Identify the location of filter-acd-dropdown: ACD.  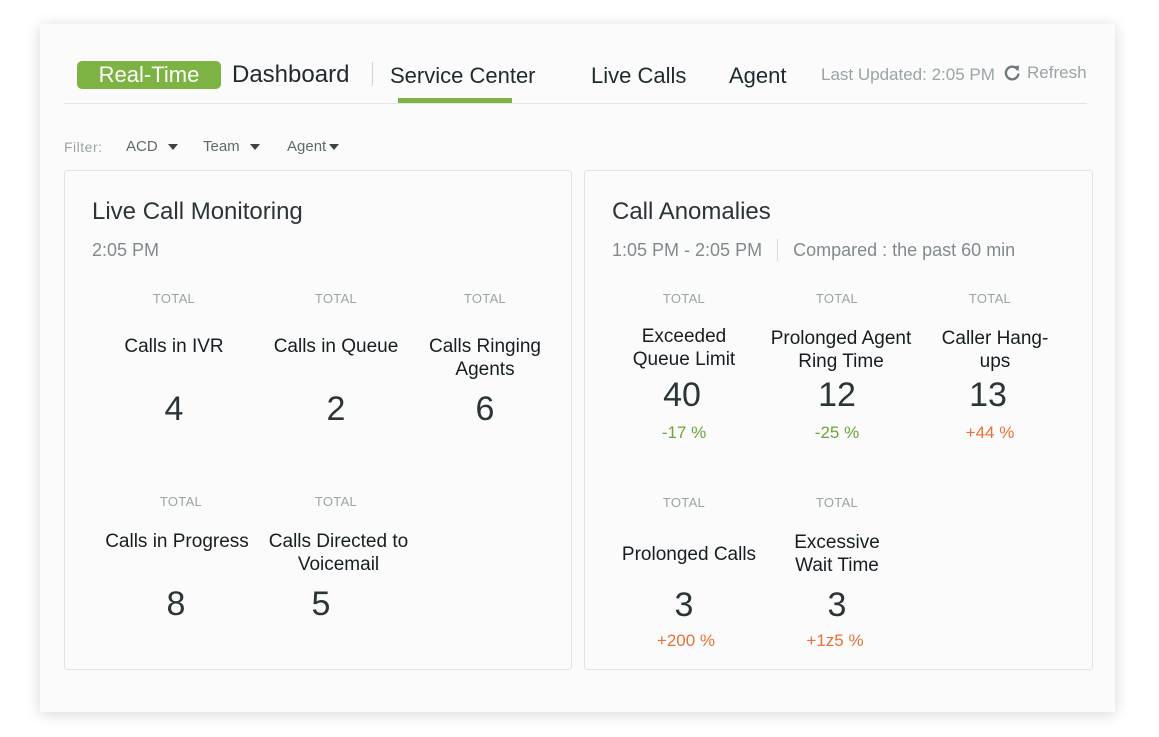
(152, 146).